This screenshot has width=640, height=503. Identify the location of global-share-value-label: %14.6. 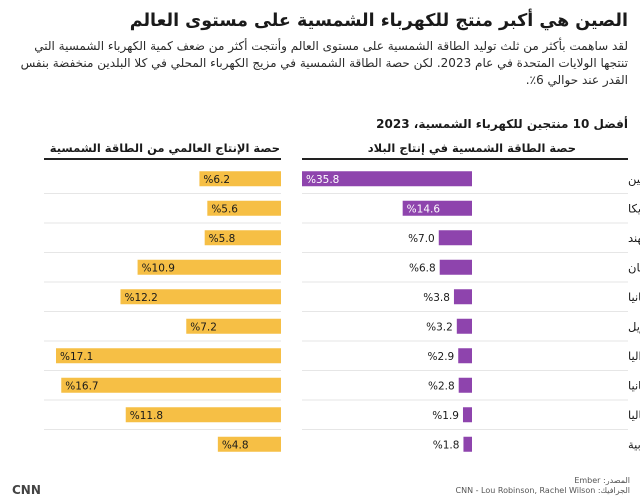
(424, 209).